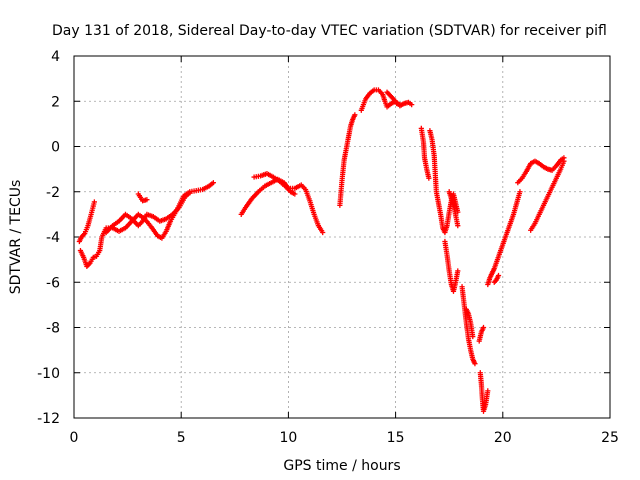 Image resolution: width=640 pixels, height=480 pixels. What do you see at coordinates (55, 57) in the screenshot?
I see `y-tick-label: 4` at bounding box center [55, 57].